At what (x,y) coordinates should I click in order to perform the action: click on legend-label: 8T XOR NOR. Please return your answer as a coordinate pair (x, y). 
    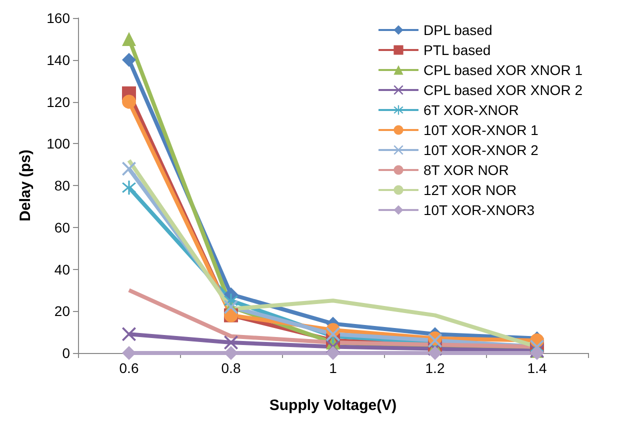
    Looking at the image, I should click on (466, 170).